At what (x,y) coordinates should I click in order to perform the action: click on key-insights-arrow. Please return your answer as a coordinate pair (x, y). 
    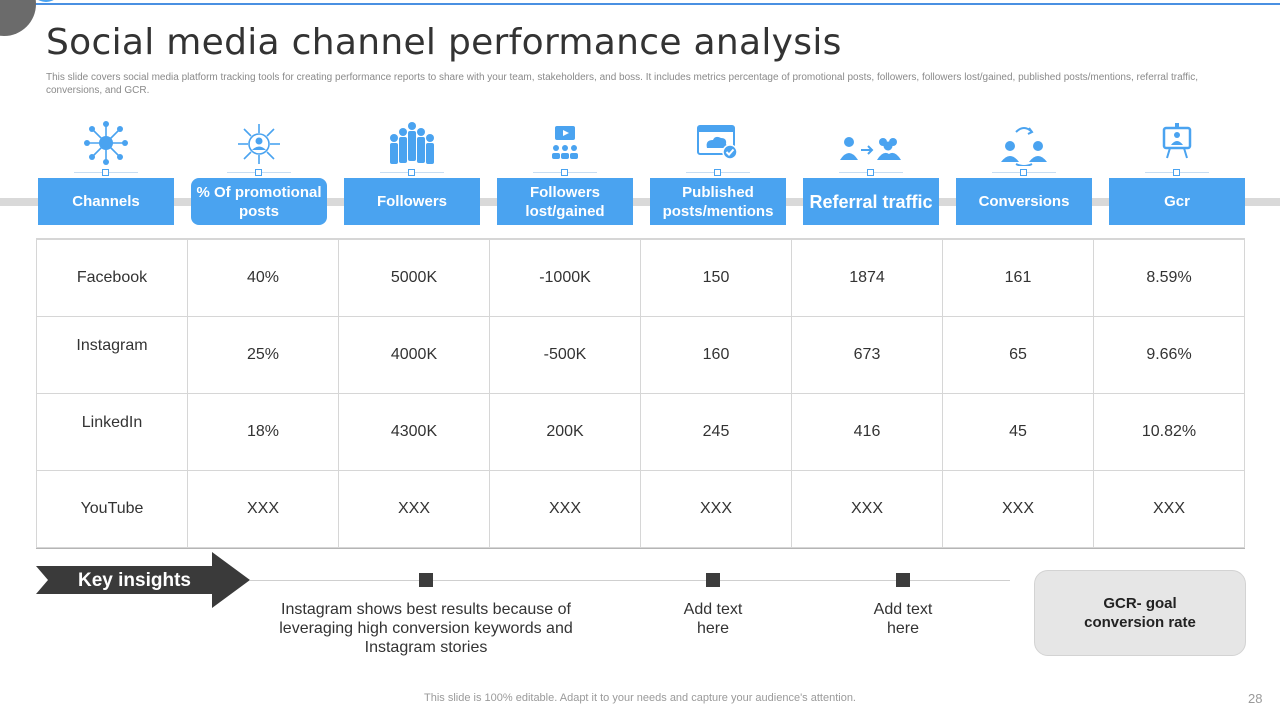
    Looking at the image, I should click on (143, 580).